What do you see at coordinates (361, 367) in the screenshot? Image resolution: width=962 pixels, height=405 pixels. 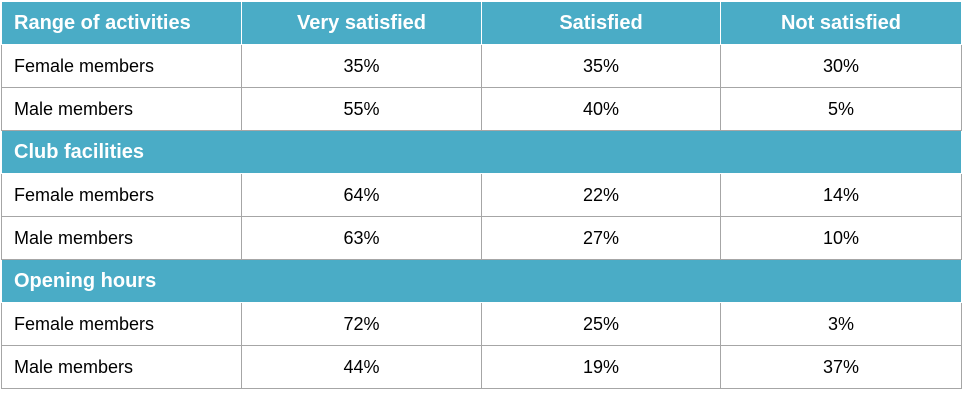 I see `cell-very-satisfied: 44%` at bounding box center [361, 367].